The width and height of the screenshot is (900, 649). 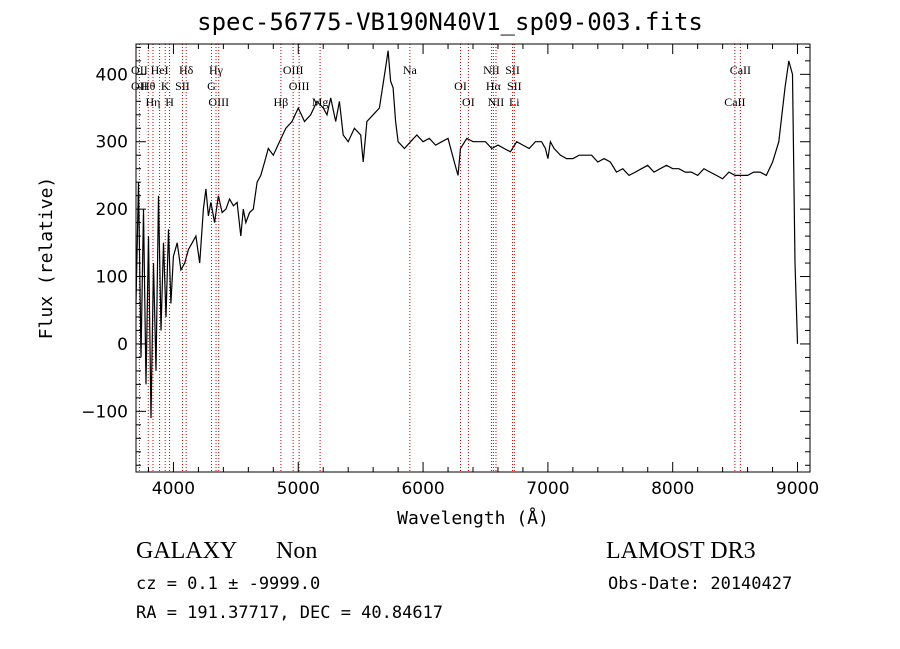 I want to click on line-label: K, so click(x=165, y=86).